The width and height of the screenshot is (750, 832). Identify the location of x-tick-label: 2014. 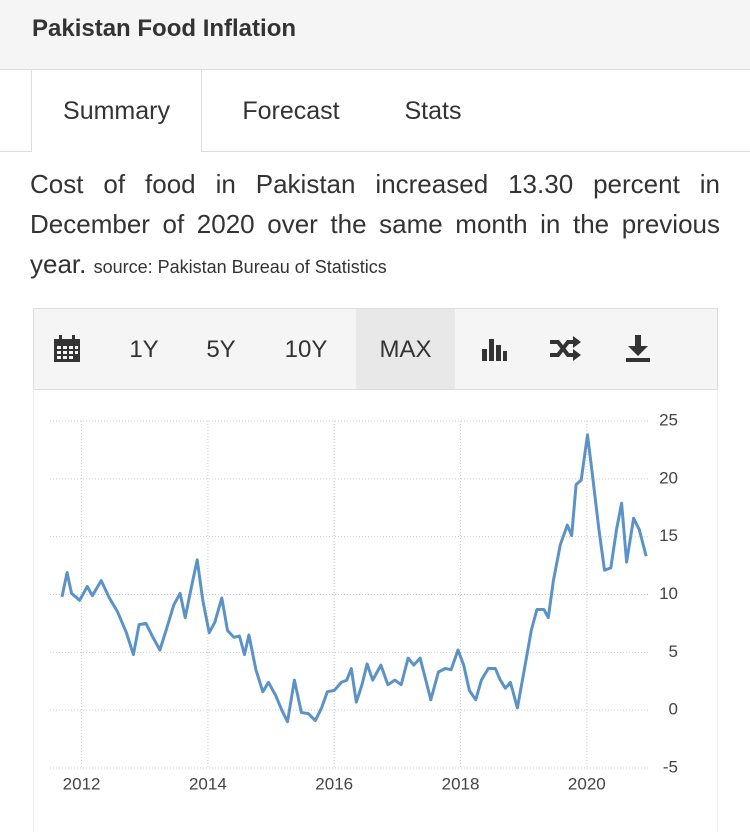
(208, 783).